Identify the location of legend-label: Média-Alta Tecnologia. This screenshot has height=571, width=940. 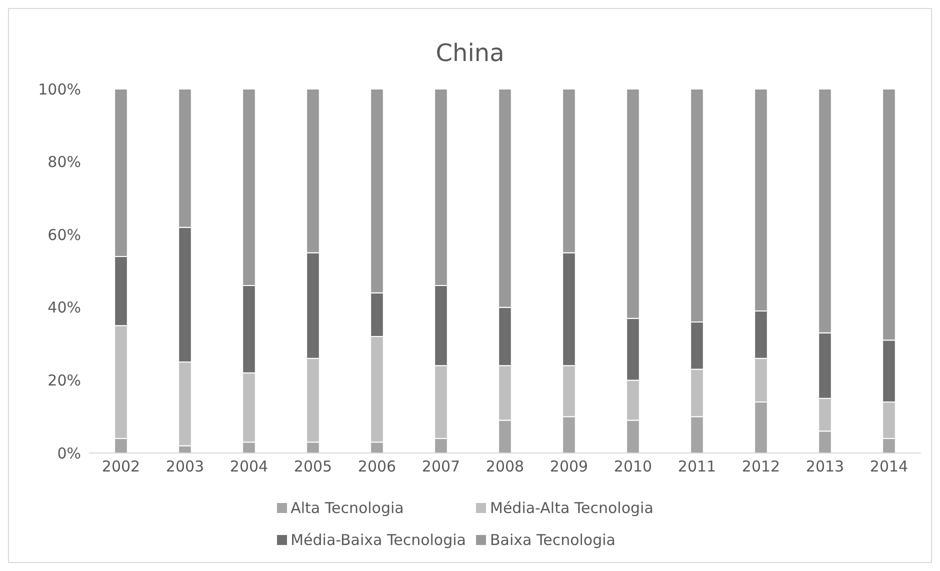
(572, 508).